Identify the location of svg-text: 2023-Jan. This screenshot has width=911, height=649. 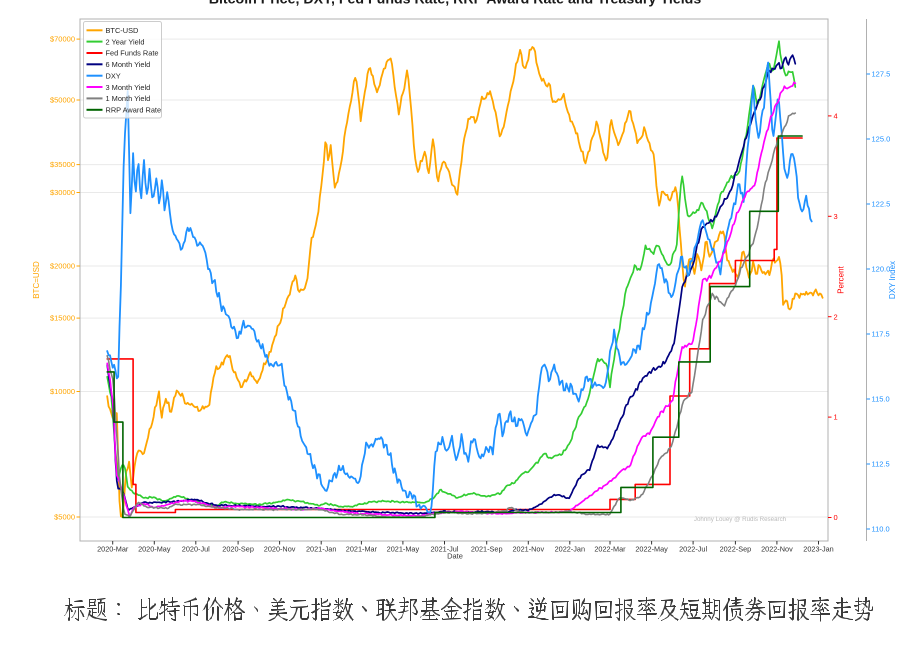
(818, 549).